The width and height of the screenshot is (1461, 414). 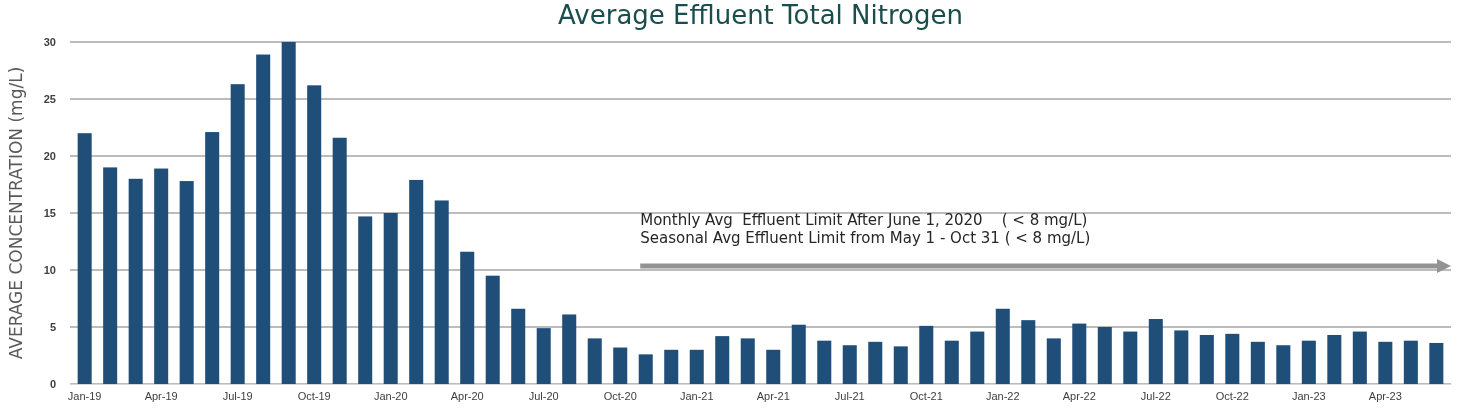 I want to click on annotation: Seasonal Avg Effluent Limit from May 1 - Oct 31 ( < 8 mg/L), so click(x=865, y=238).